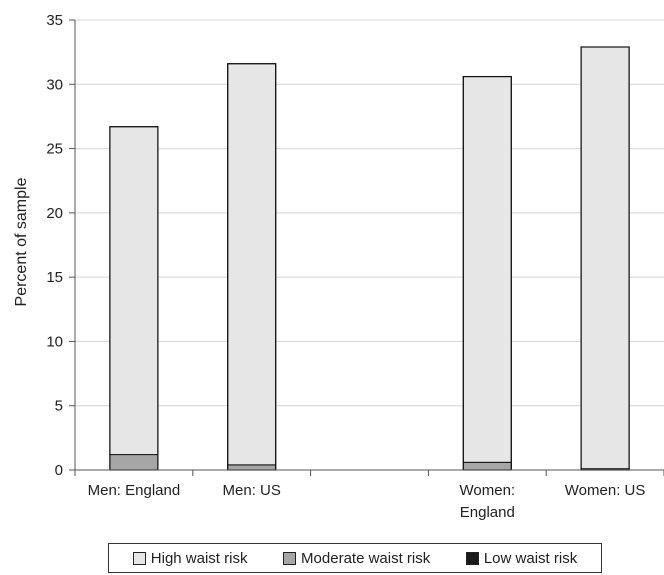 The image size is (664, 575). I want to click on y-axis-label: Percent of sample, so click(21, 241).